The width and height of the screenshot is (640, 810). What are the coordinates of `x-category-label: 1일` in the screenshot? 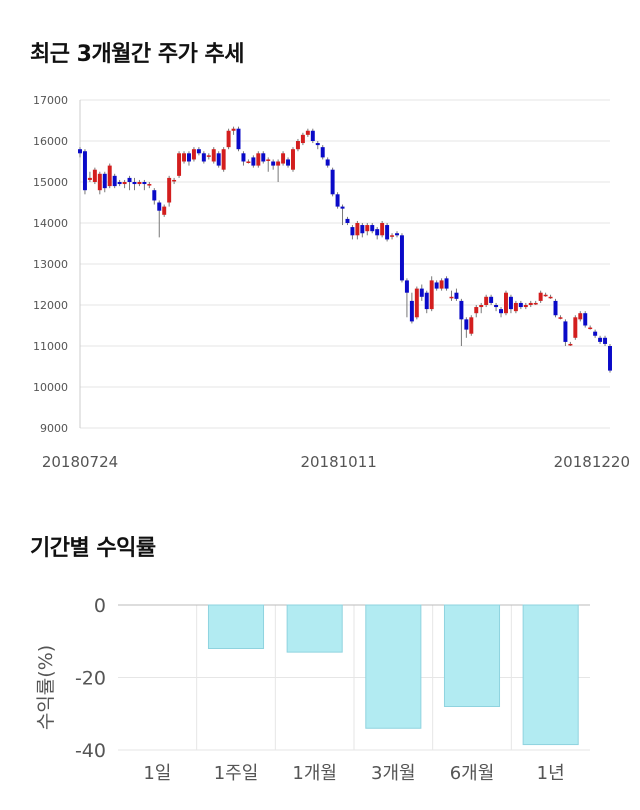 It's located at (157, 773).